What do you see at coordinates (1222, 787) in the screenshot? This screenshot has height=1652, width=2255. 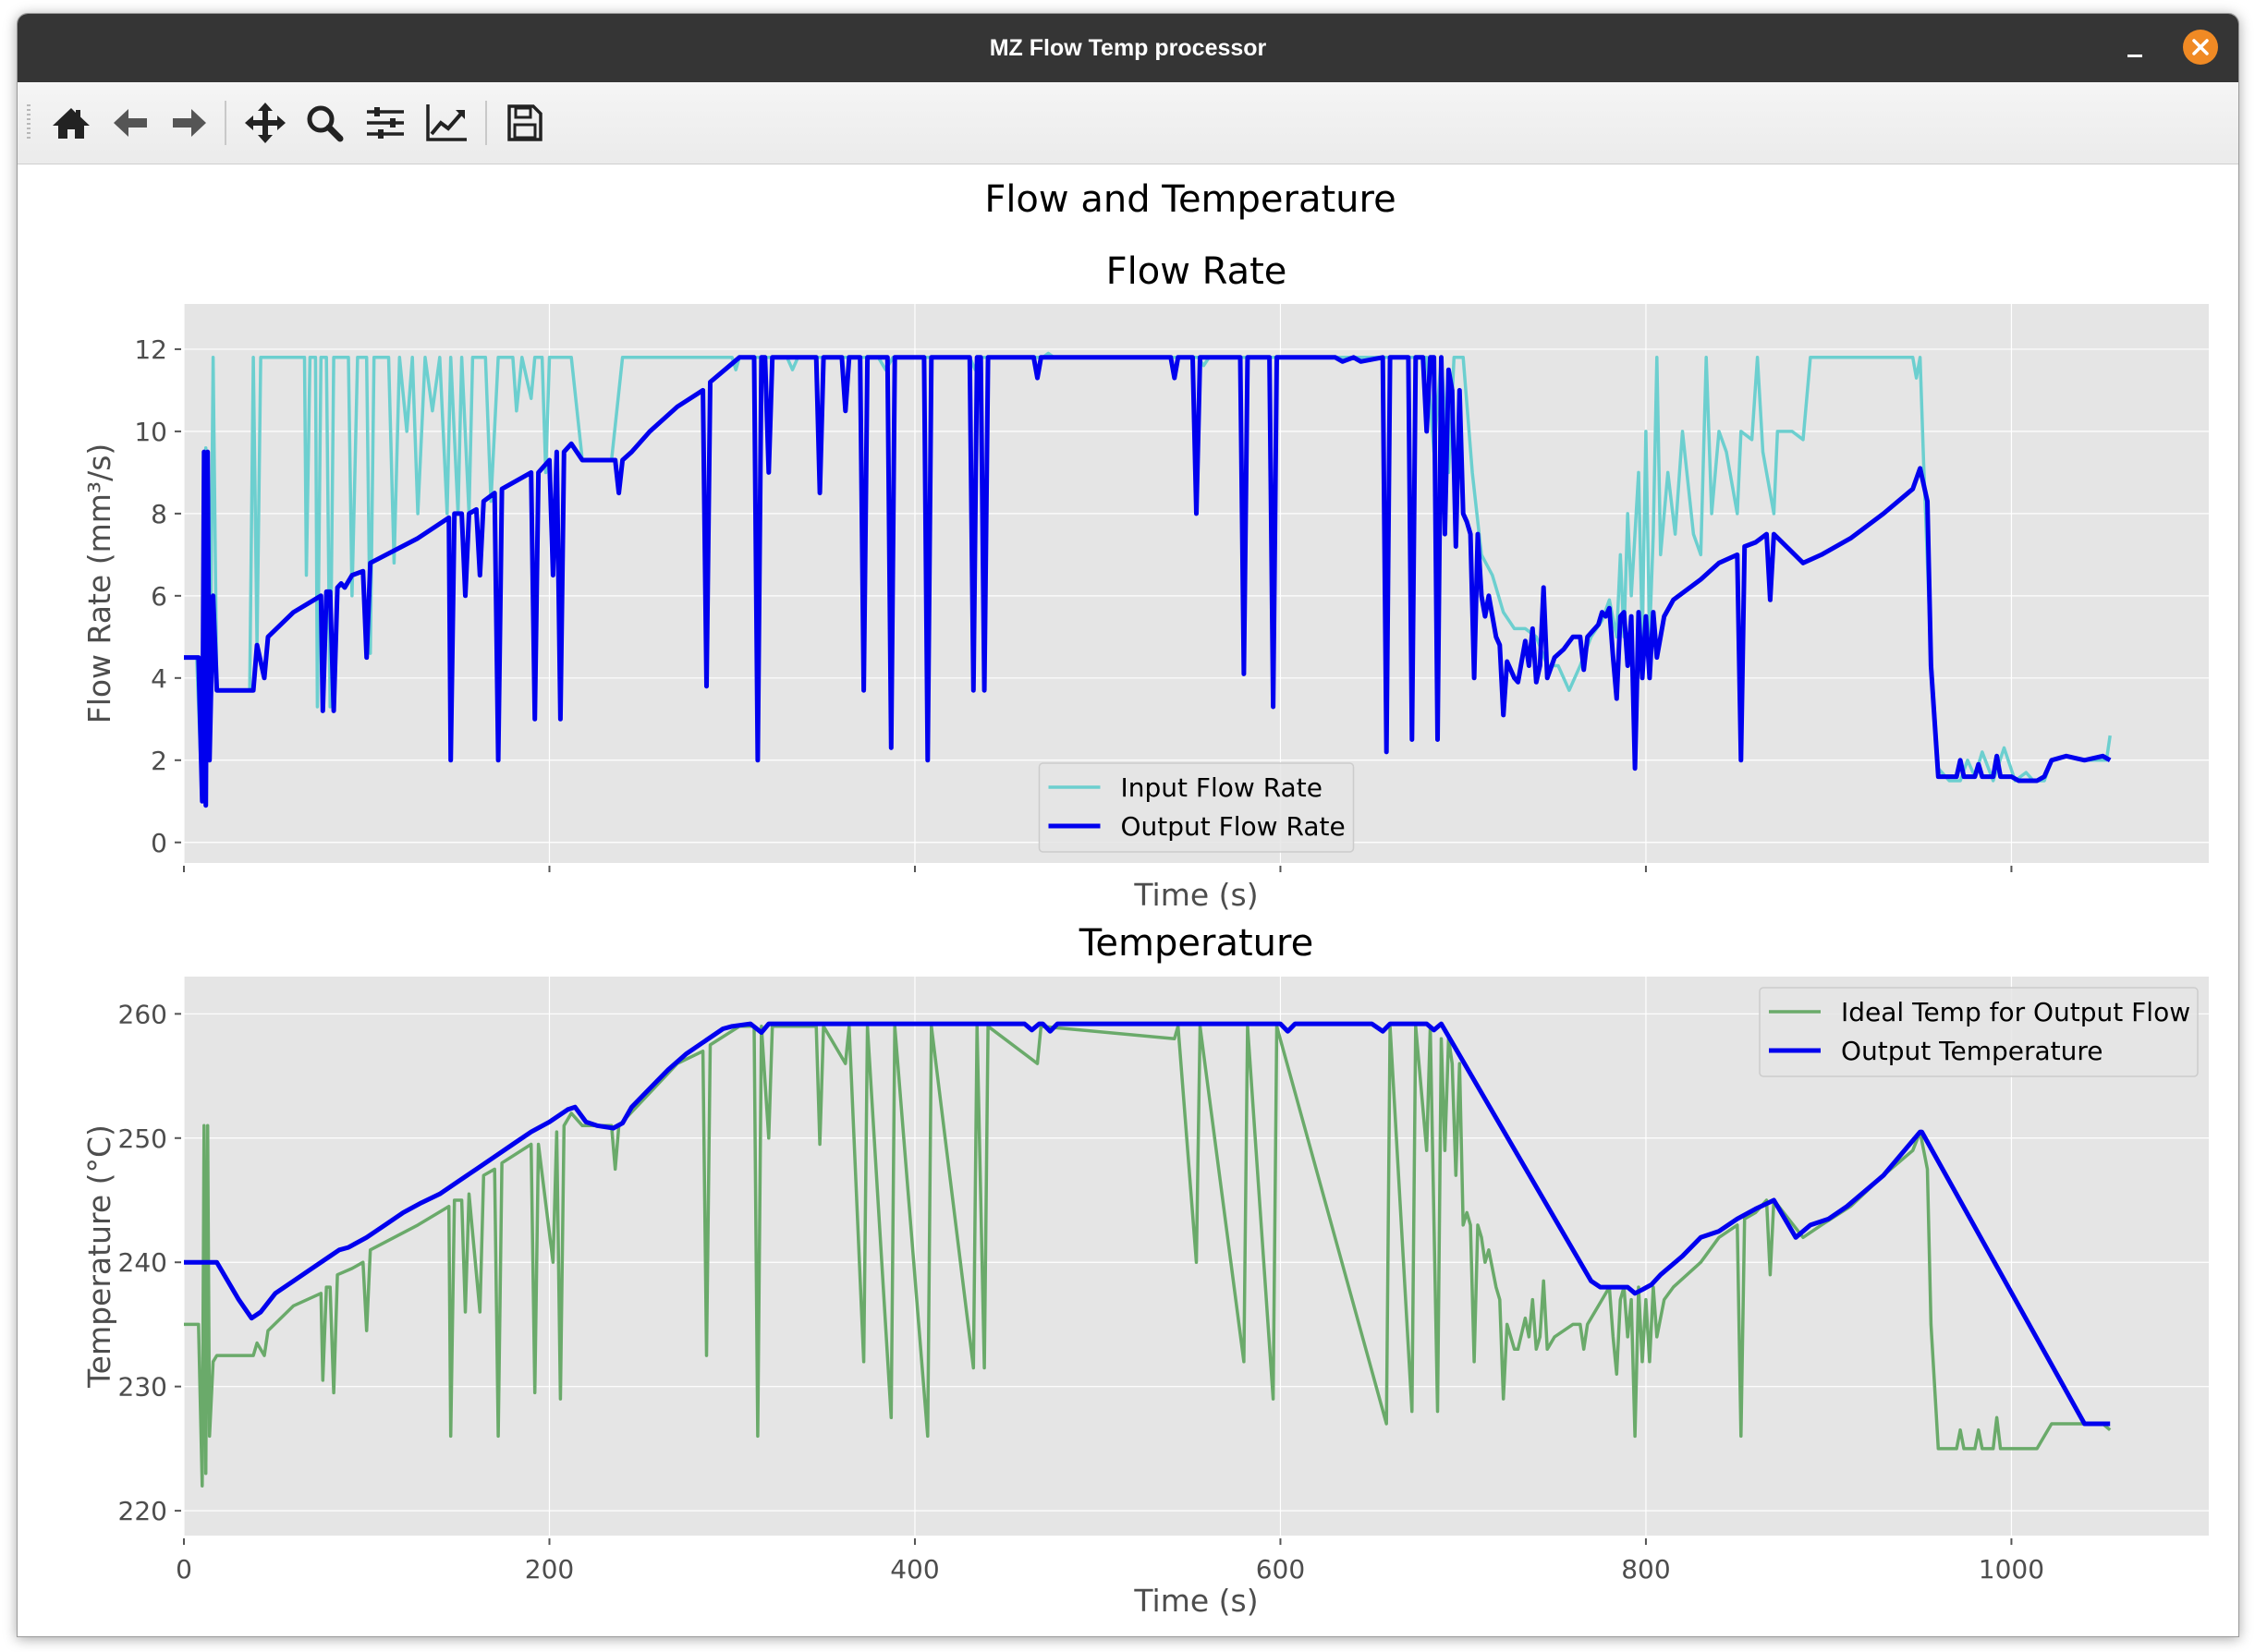 I see `legend-label: Input Flow Rate` at bounding box center [1222, 787].